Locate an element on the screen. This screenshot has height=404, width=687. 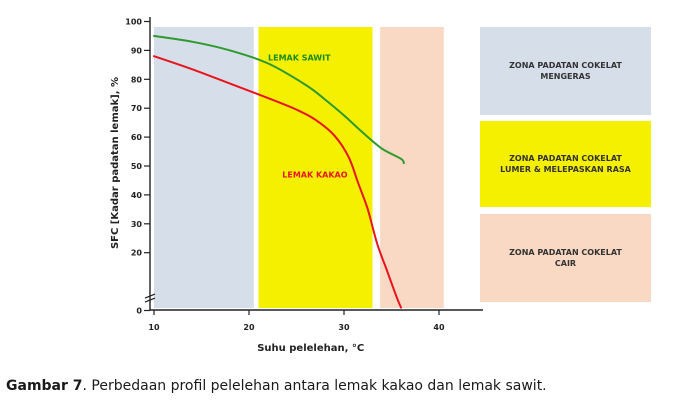
legend-zone-liquid-label: ZONA PADATAN COKELAT CAIR is located at coordinates (565, 258).